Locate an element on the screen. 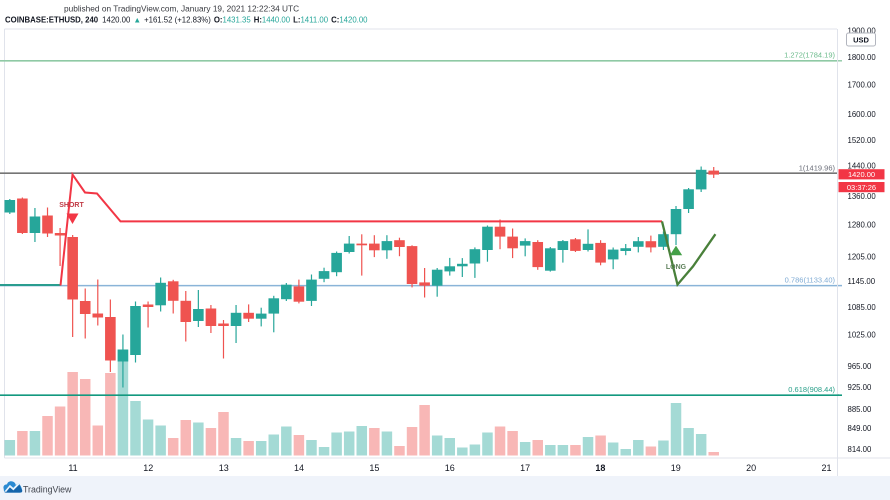 The image size is (890, 500). svg-text: 1800.00 is located at coordinates (862, 57).